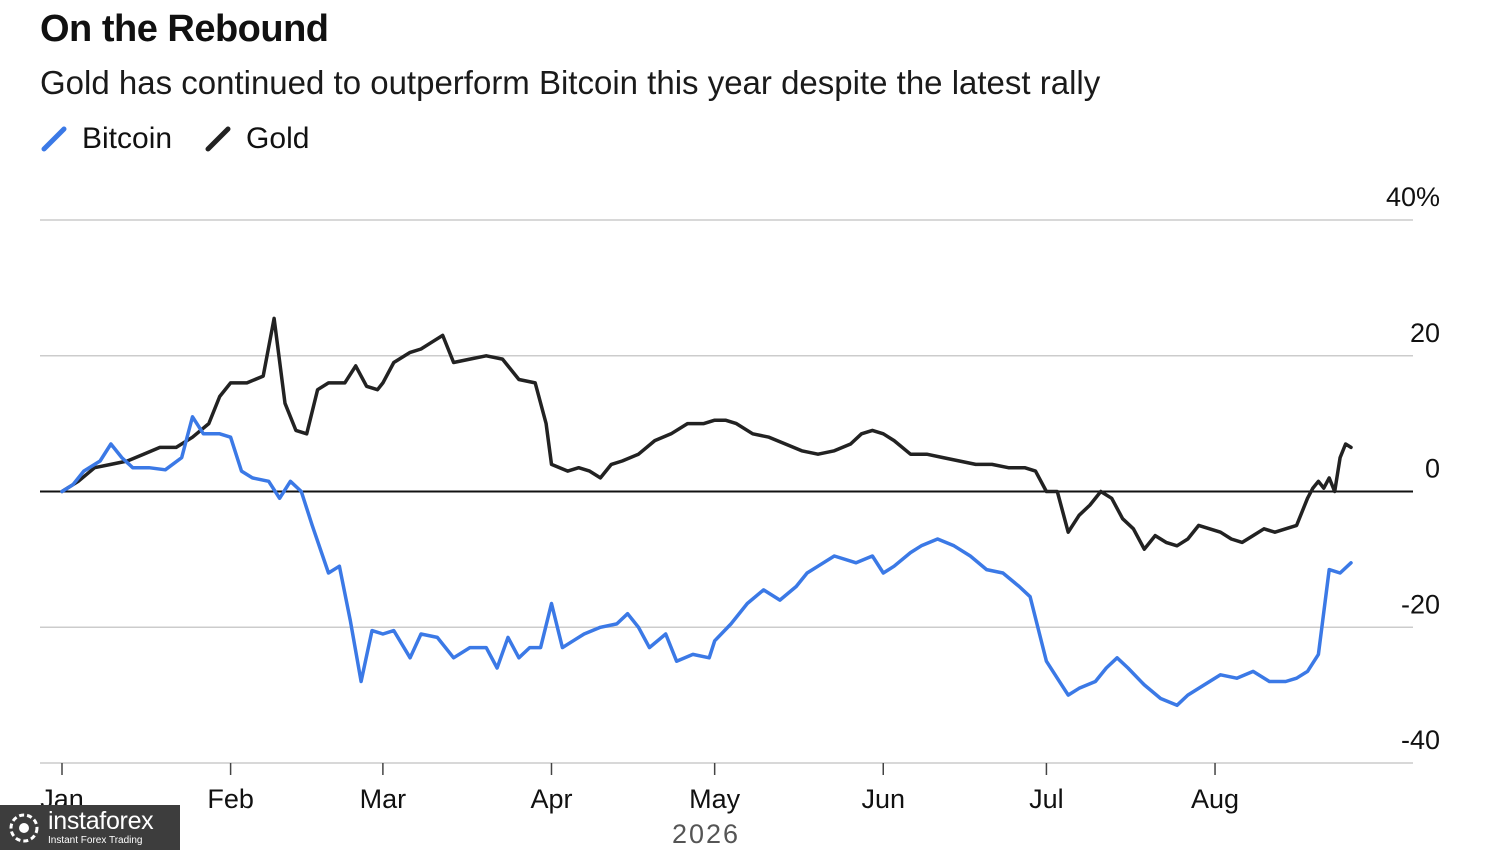 The height and width of the screenshot is (850, 1500). What do you see at coordinates (1432, 469) in the screenshot?
I see `y-tick-label: 0` at bounding box center [1432, 469].